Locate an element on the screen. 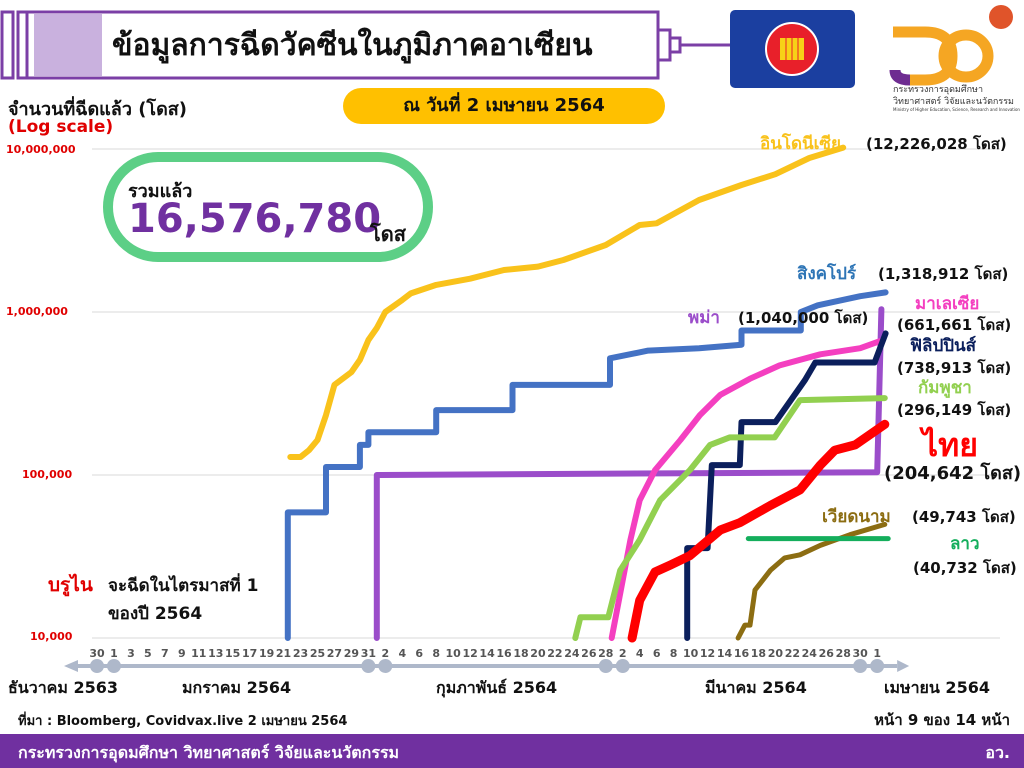 The image size is (1024, 768). label-singapore: สิงคโปร์ is located at coordinates (827, 274).